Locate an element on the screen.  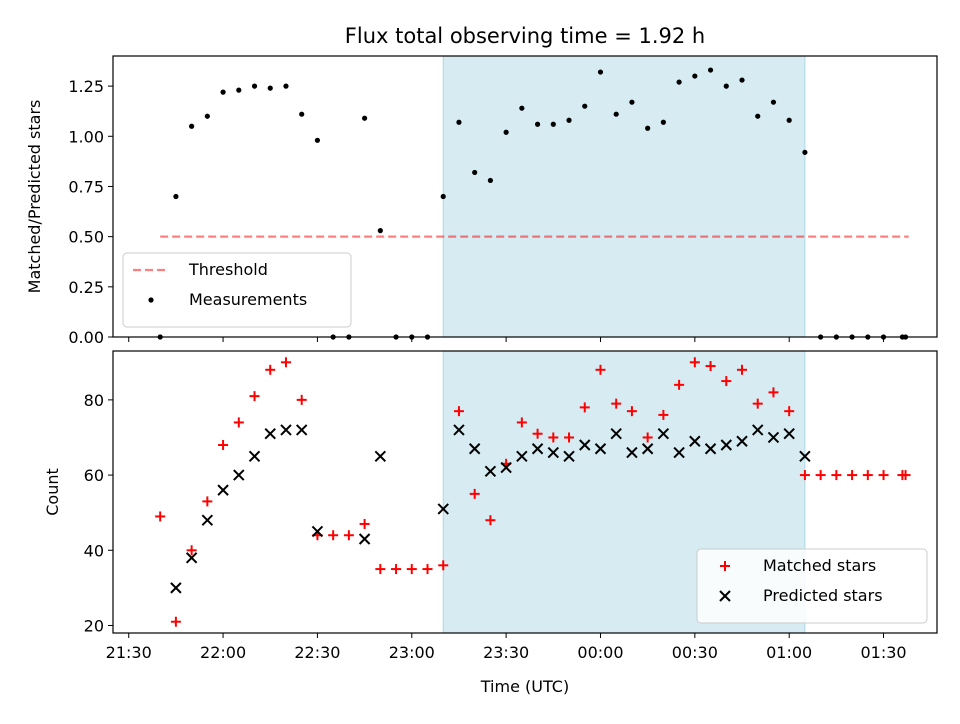
x-tick-label: 23:00 is located at coordinates (412, 652).